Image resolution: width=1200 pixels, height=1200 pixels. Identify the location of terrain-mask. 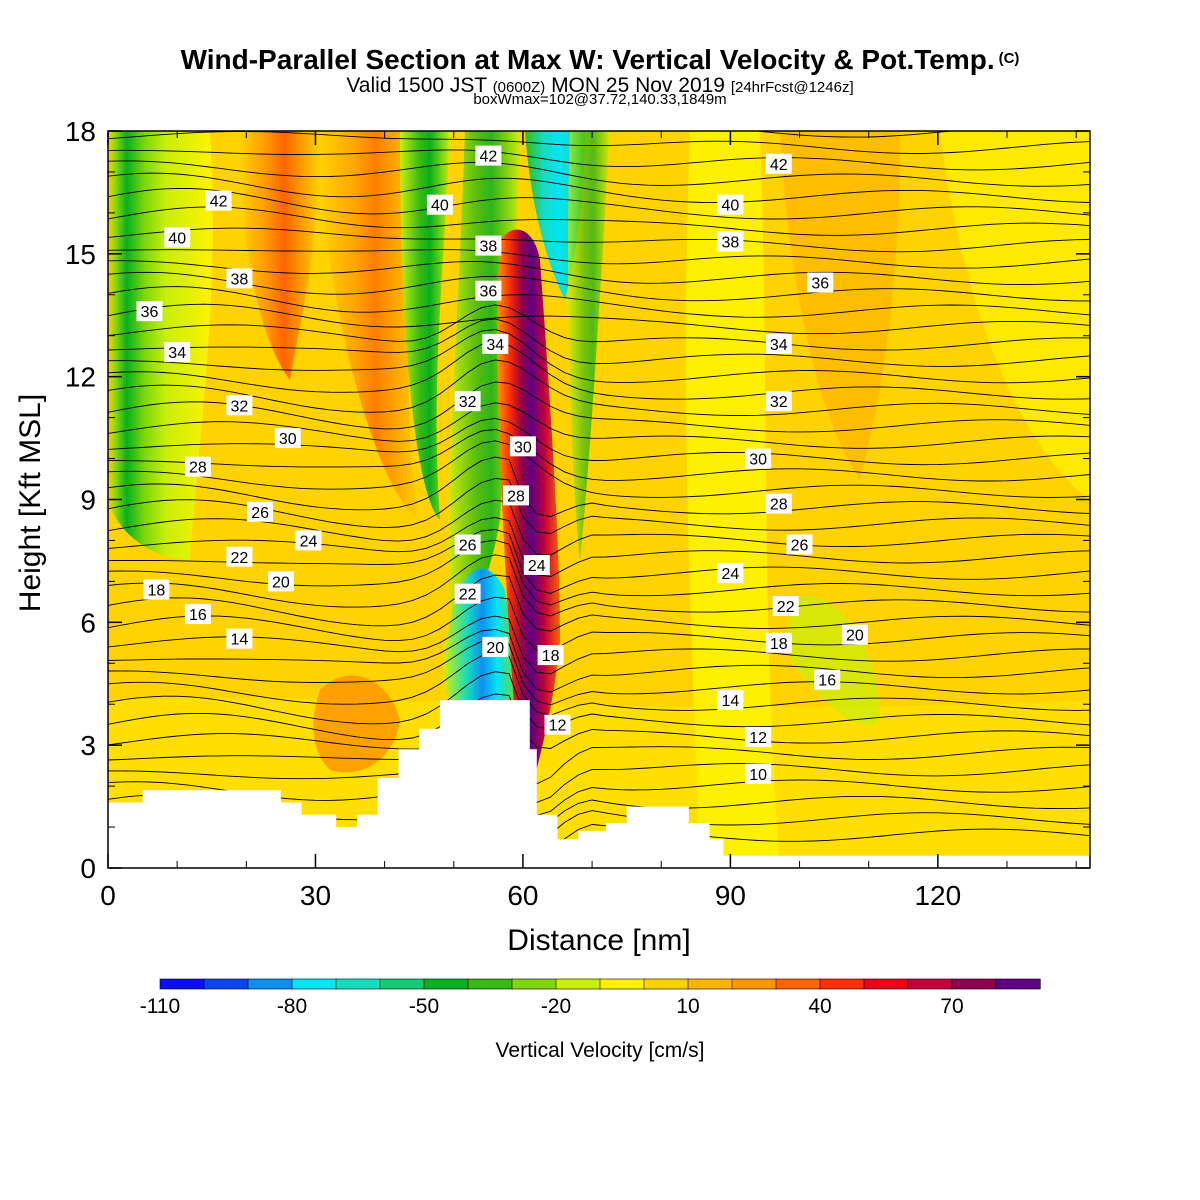
(599, 784).